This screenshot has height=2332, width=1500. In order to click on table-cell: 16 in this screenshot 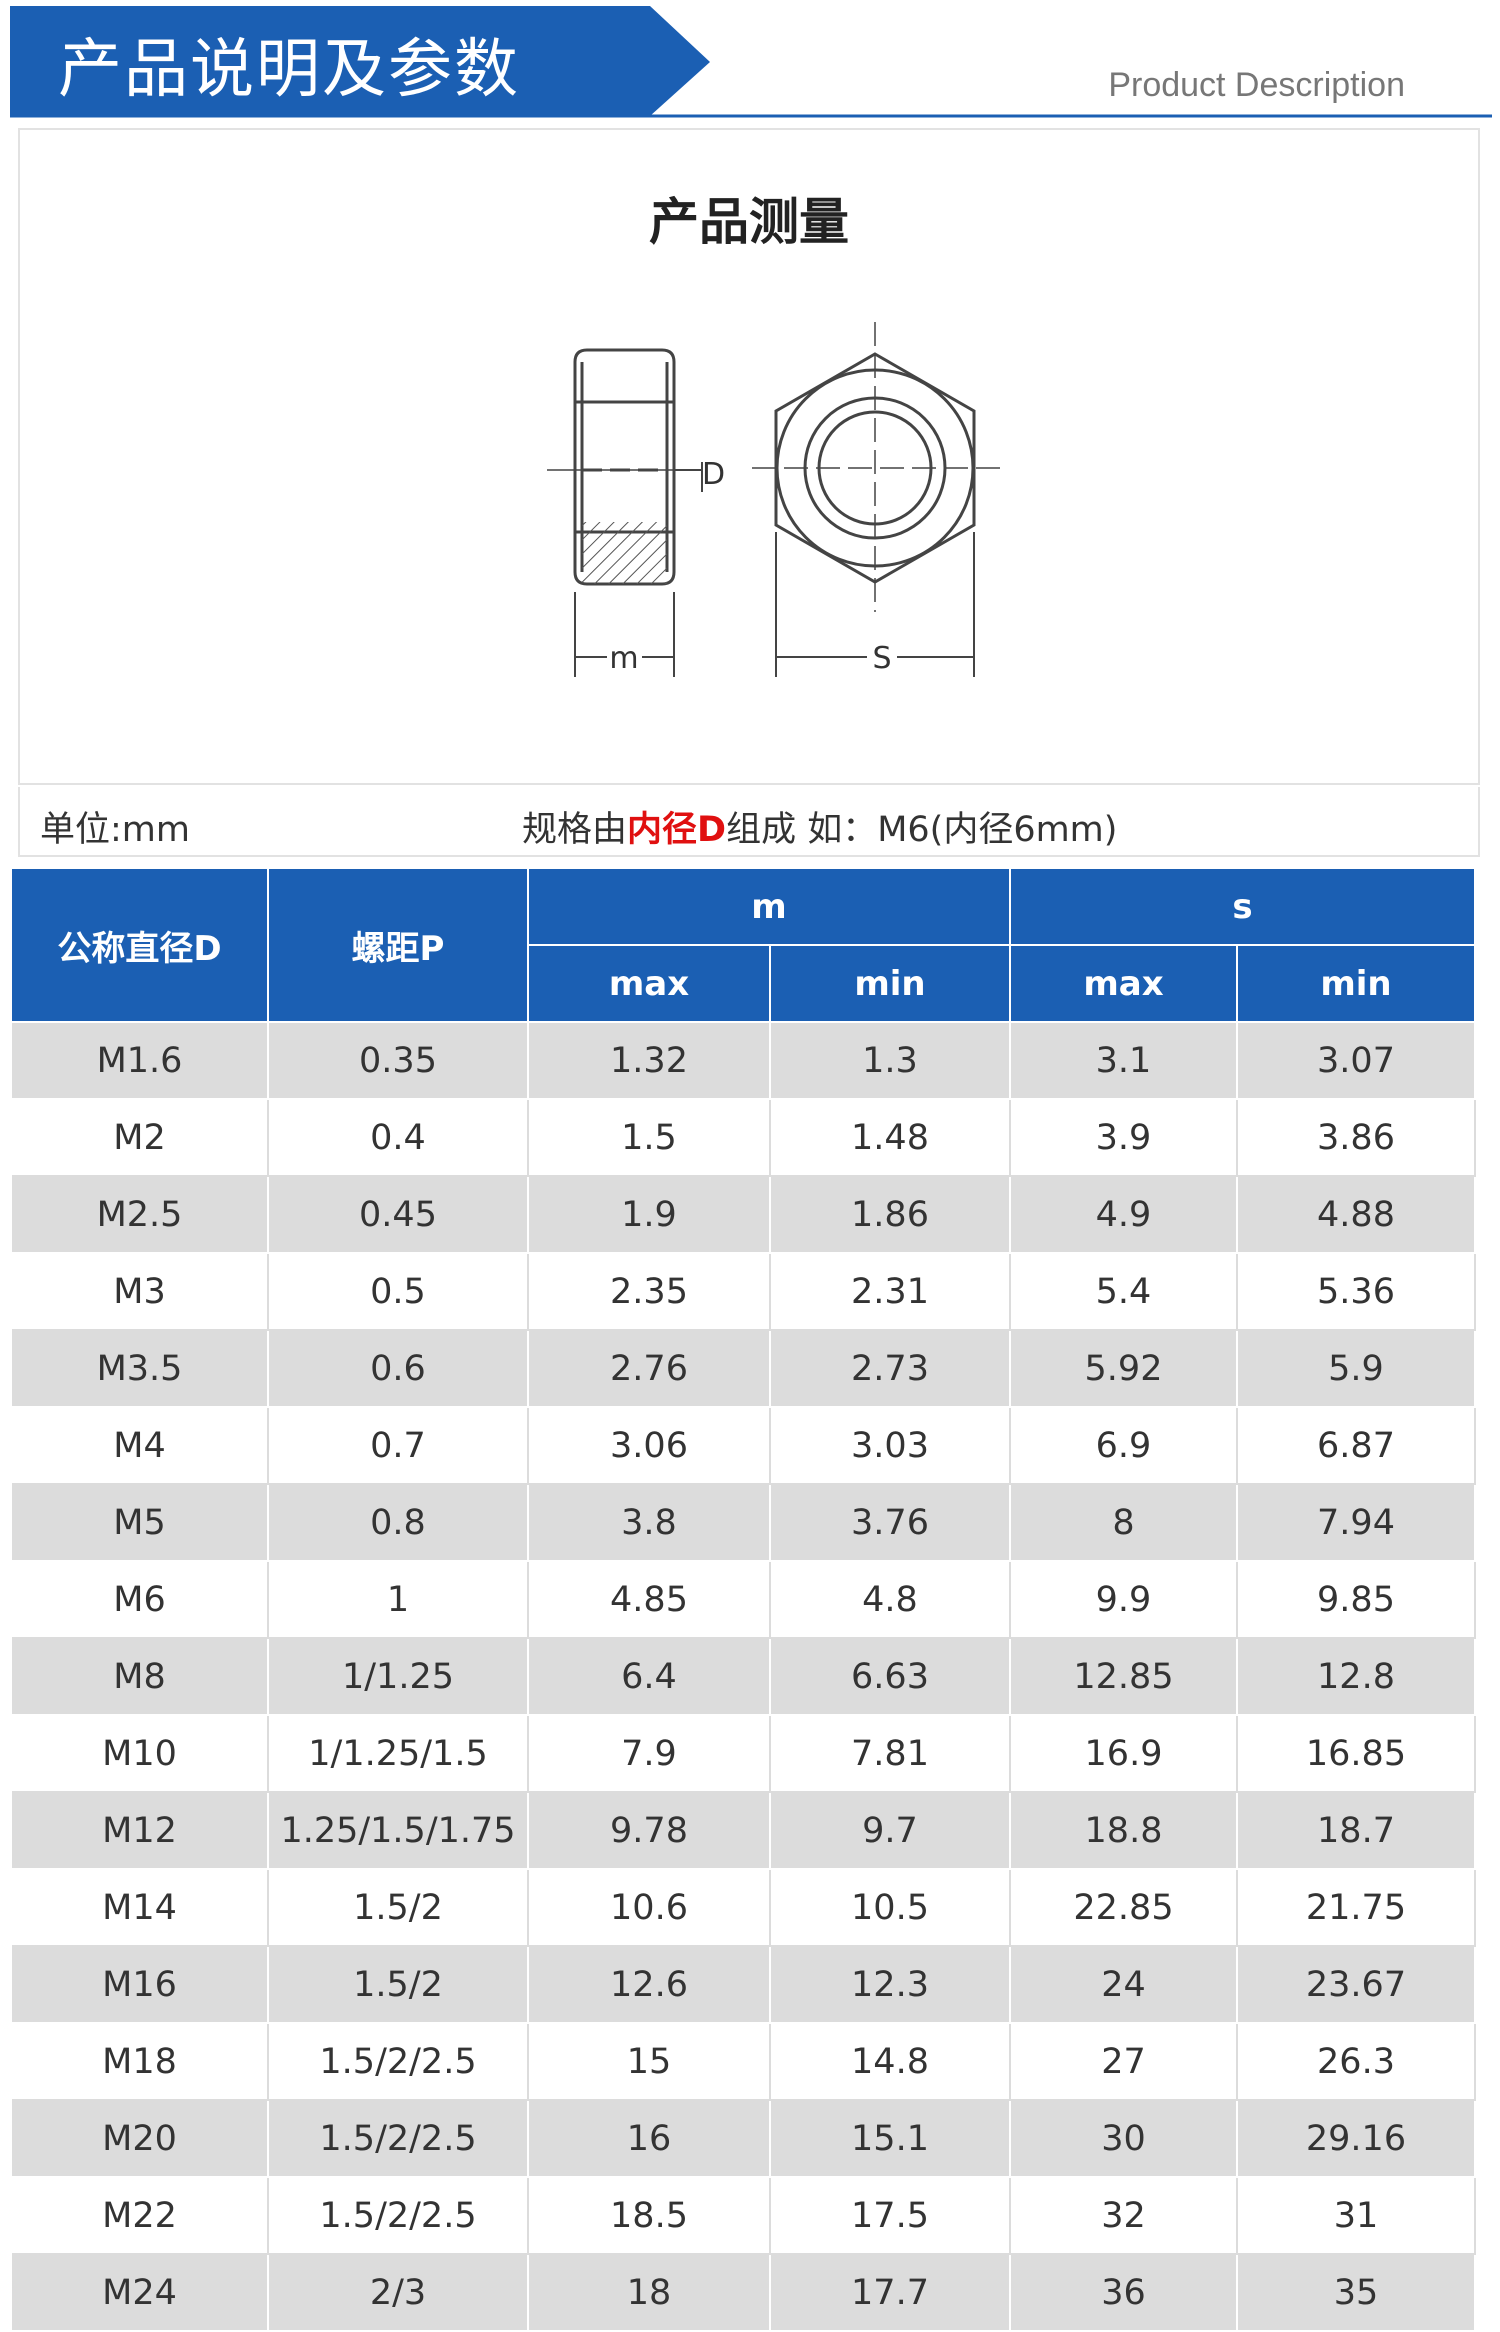, I will do `click(649, 2139)`.